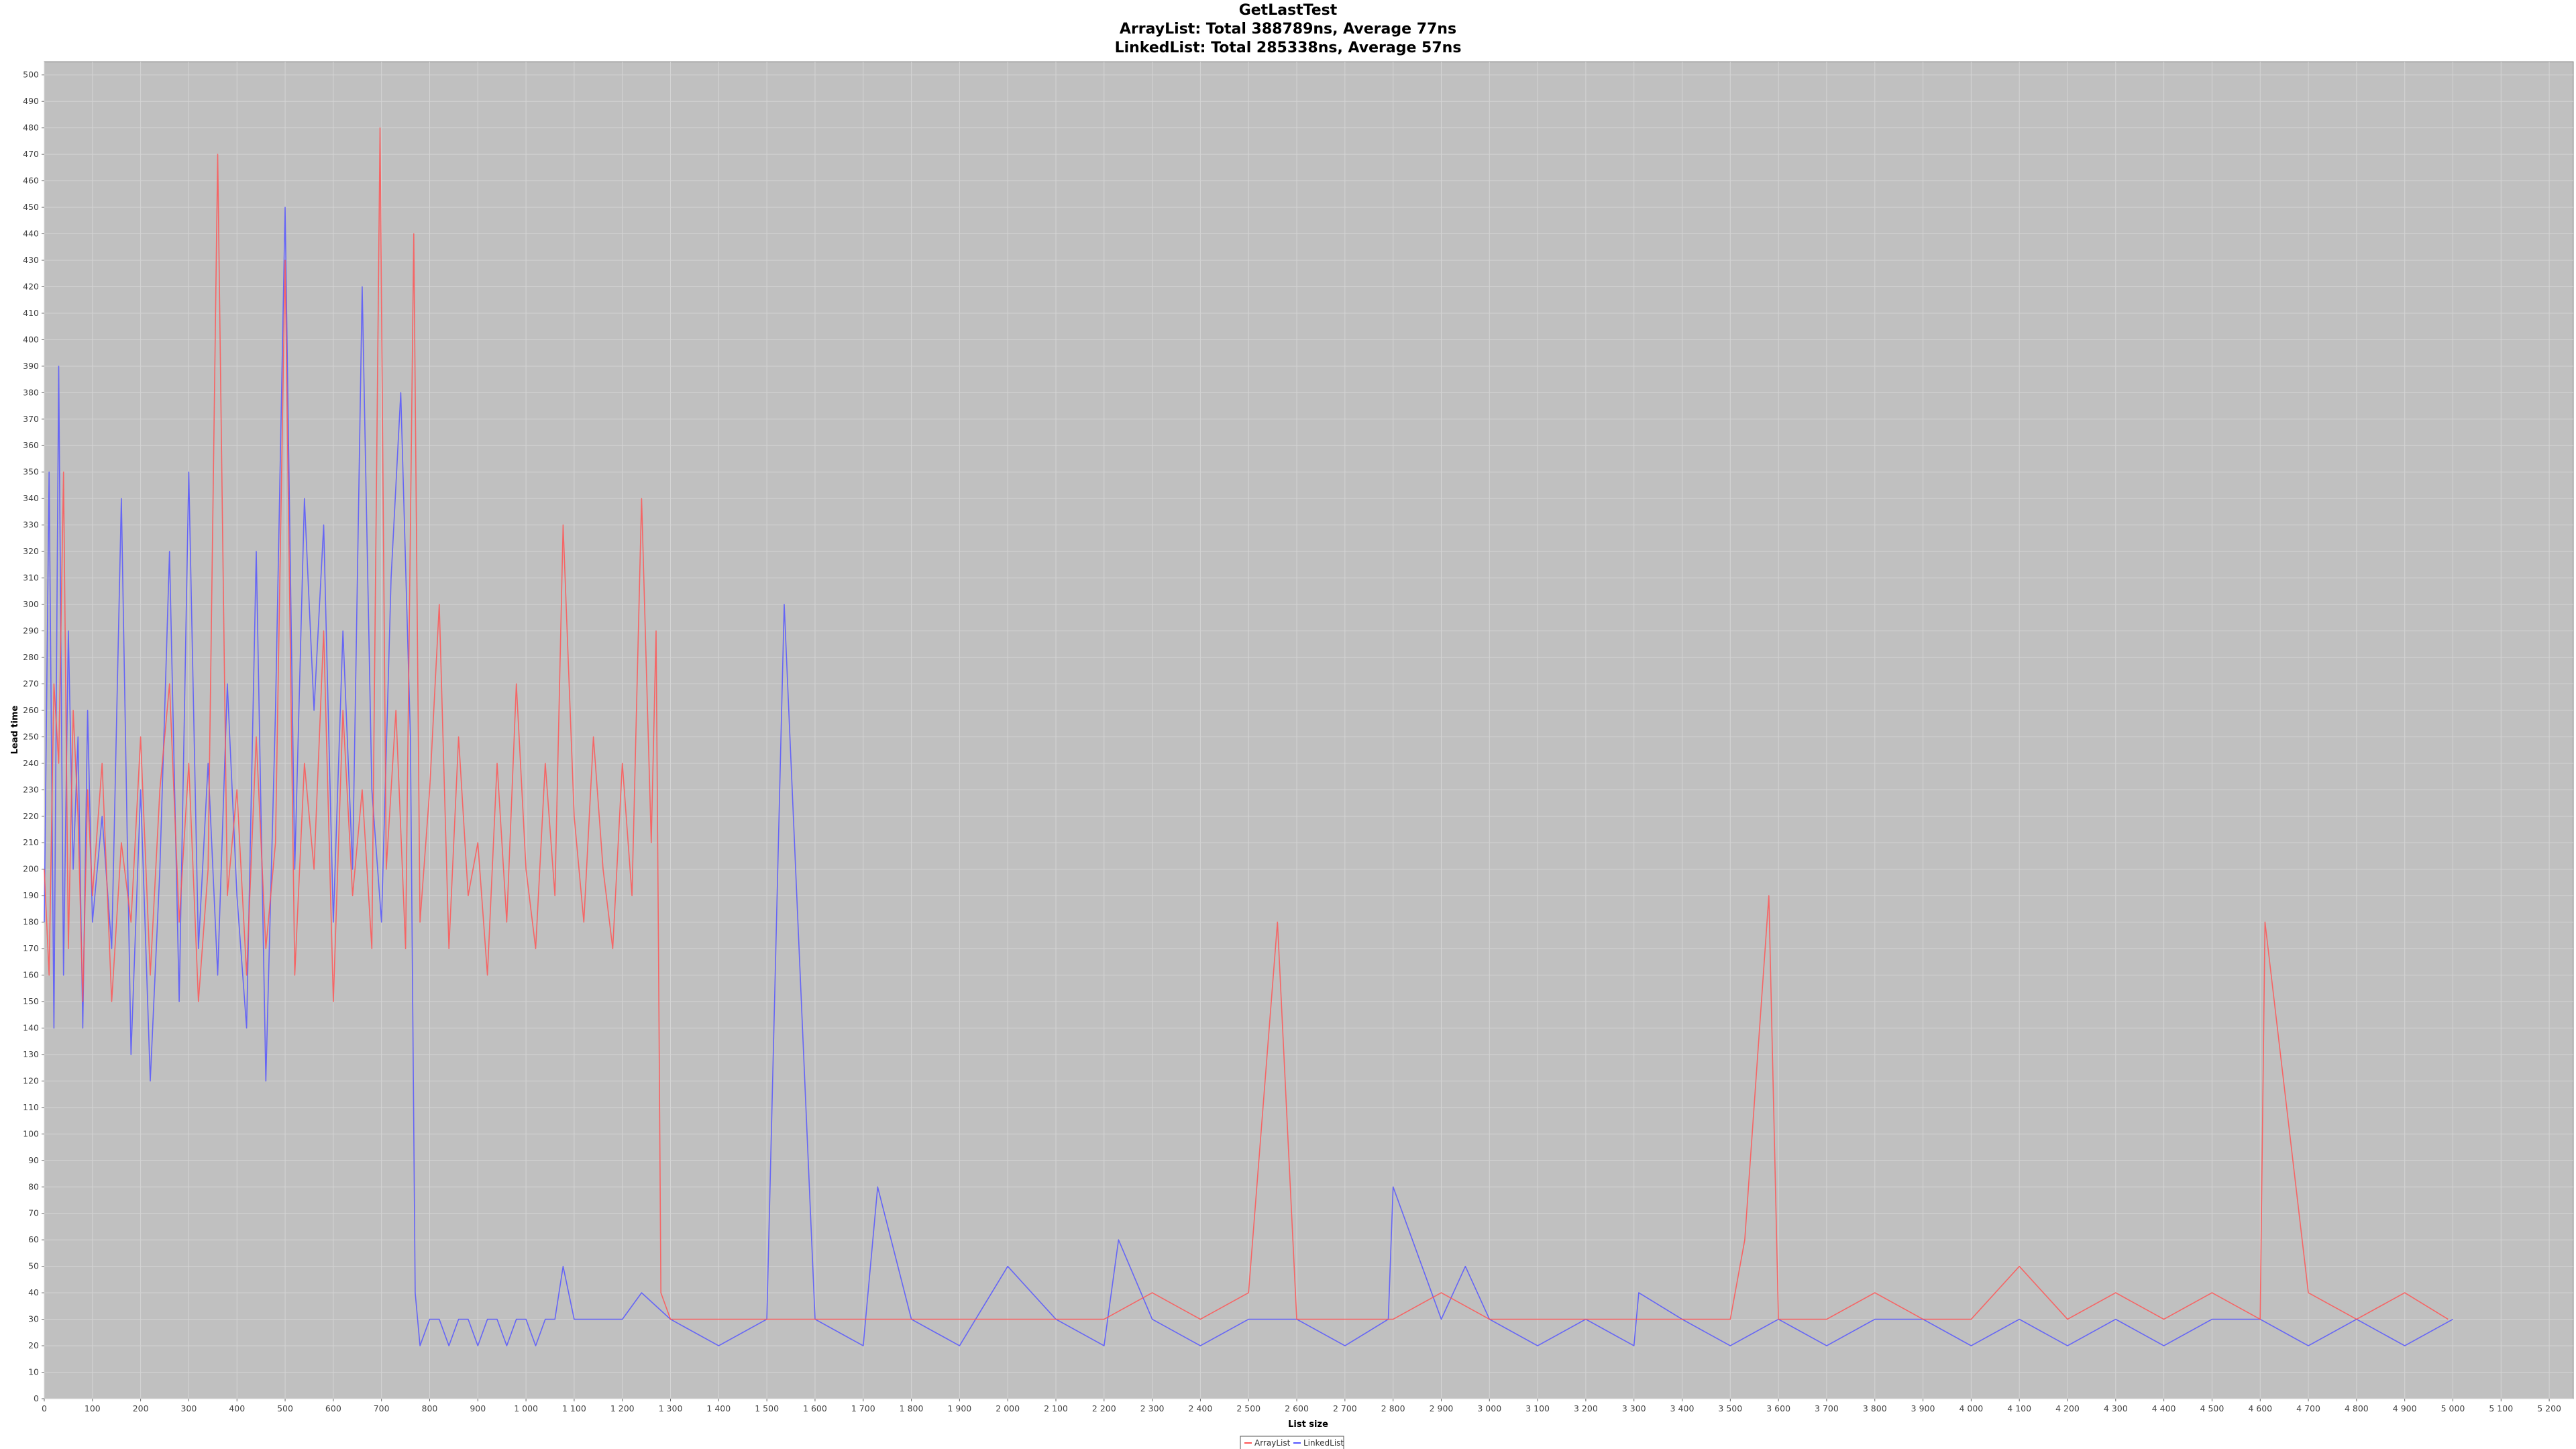  I want to click on y-tick-label: 50, so click(33, 1266).